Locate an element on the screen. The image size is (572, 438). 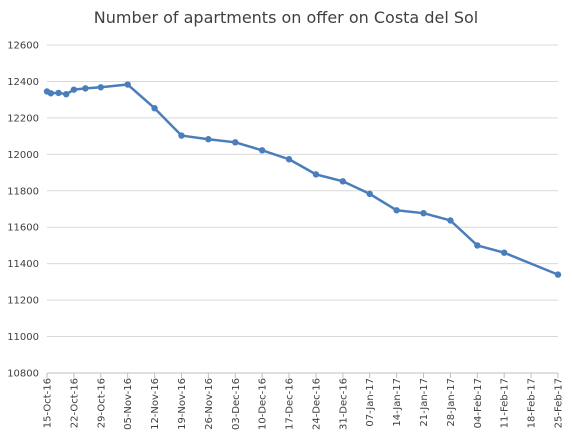
x-tick-label: 10-Dec-16 is located at coordinates (263, 404).